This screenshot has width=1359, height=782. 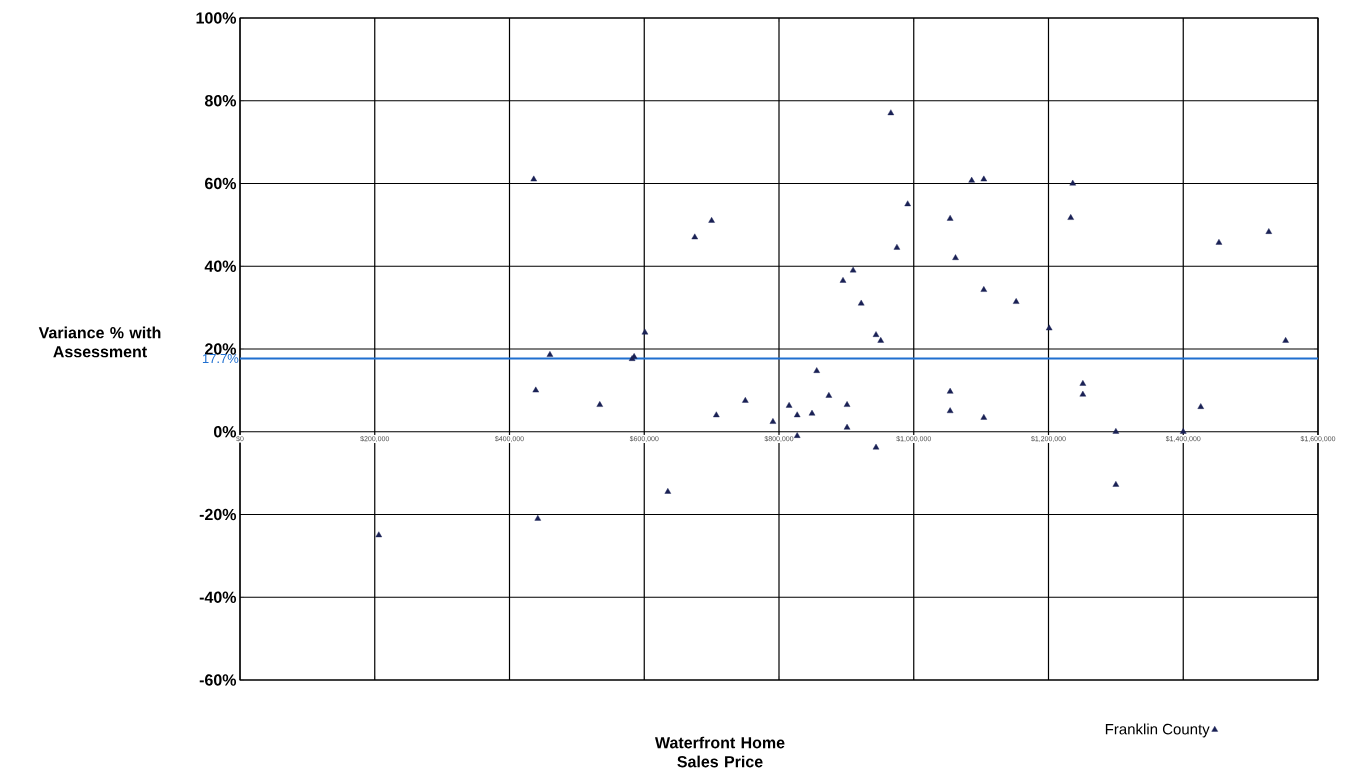 What do you see at coordinates (719, 752) in the screenshot?
I see `x-axis-title: Waterfront Home Sales Price` at bounding box center [719, 752].